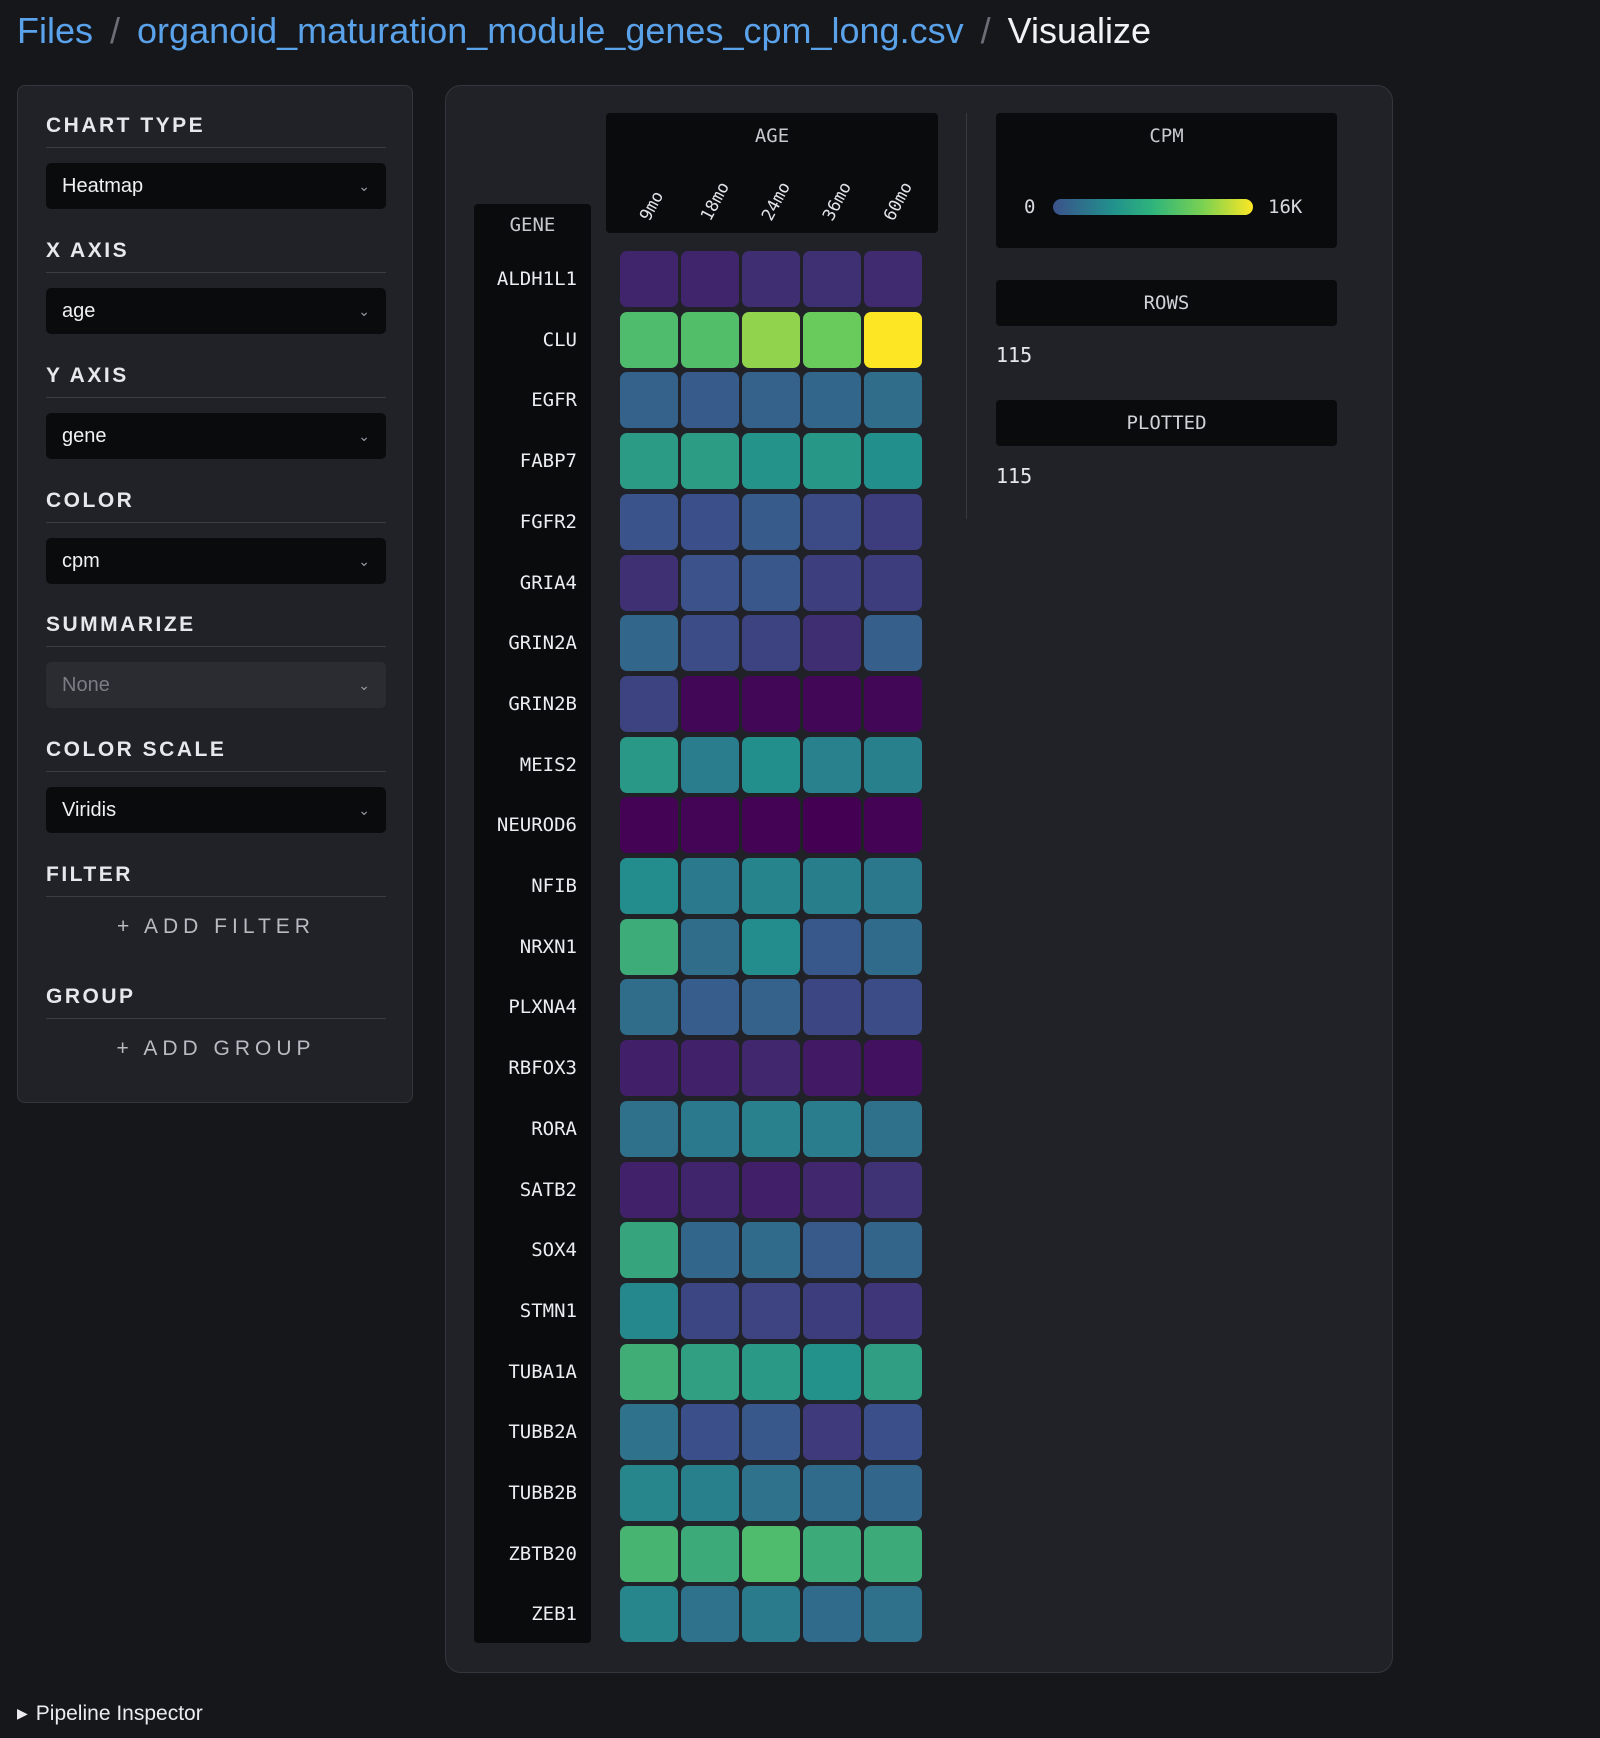 The image size is (1600, 1738). I want to click on add-group-button: + ADD GROUP, so click(216, 1048).